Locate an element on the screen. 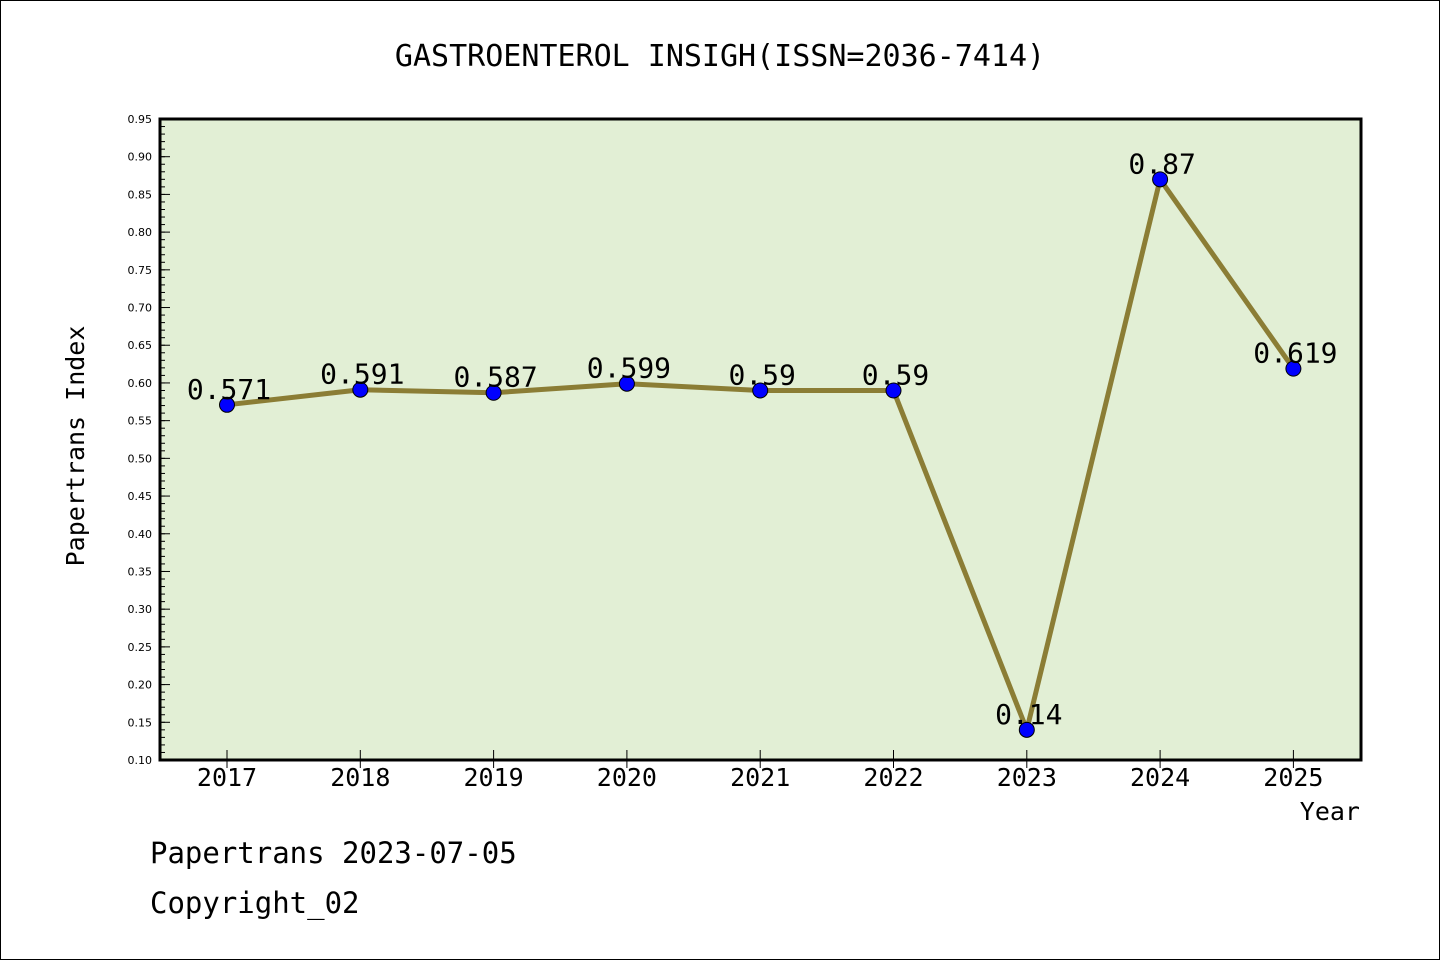 The image size is (1440, 960). y-axis-label: Papertrans Index is located at coordinates (75, 446).